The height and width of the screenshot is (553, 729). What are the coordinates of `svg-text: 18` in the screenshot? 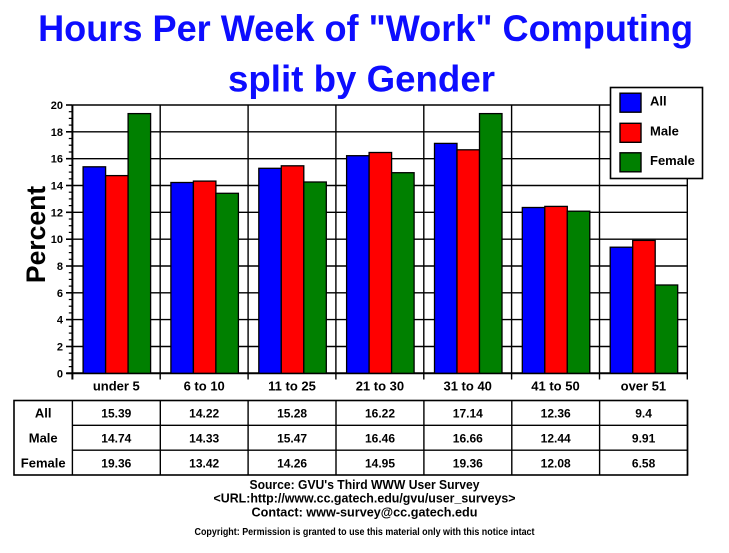 It's located at (57, 133).